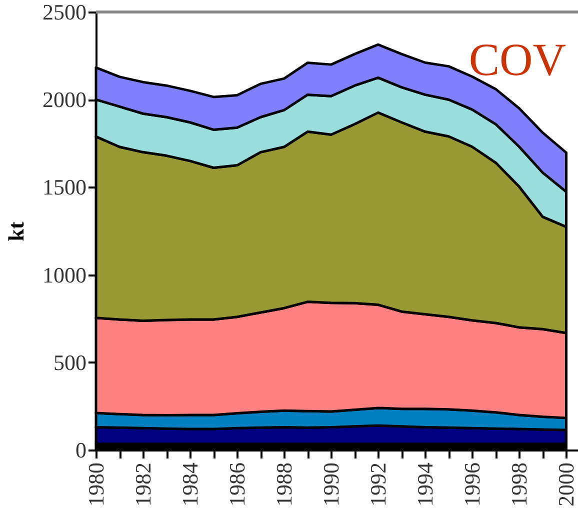 The height and width of the screenshot is (523, 578). I want to click on x-tick-label: 1982, so click(143, 484).